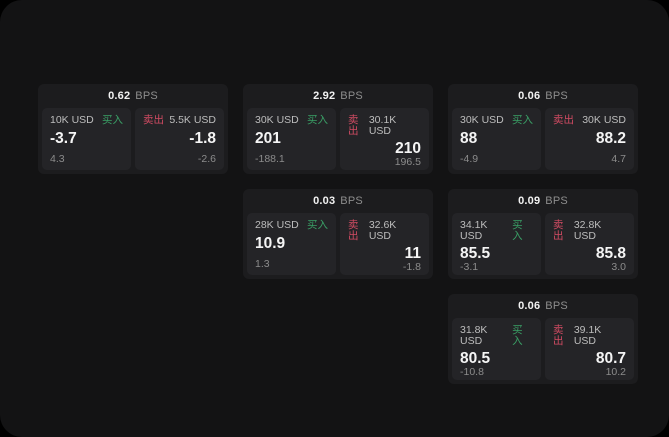 The image size is (669, 437). Describe the element at coordinates (384, 139) in the screenshot. I see `sell-quote-panel: 卖出 30.1K USD 210 196.5` at that location.